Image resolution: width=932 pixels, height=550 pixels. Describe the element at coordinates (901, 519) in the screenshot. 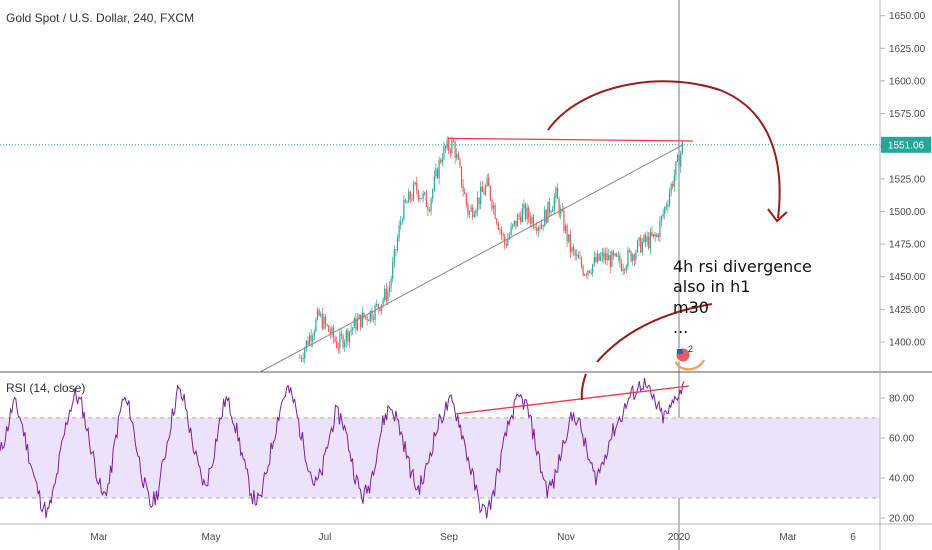

I see `rsi-tick-label: 20.00` at that location.